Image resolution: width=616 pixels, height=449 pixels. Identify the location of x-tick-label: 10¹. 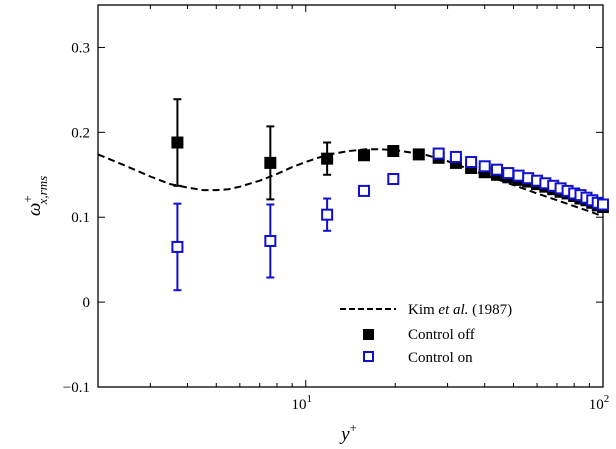
(302, 403).